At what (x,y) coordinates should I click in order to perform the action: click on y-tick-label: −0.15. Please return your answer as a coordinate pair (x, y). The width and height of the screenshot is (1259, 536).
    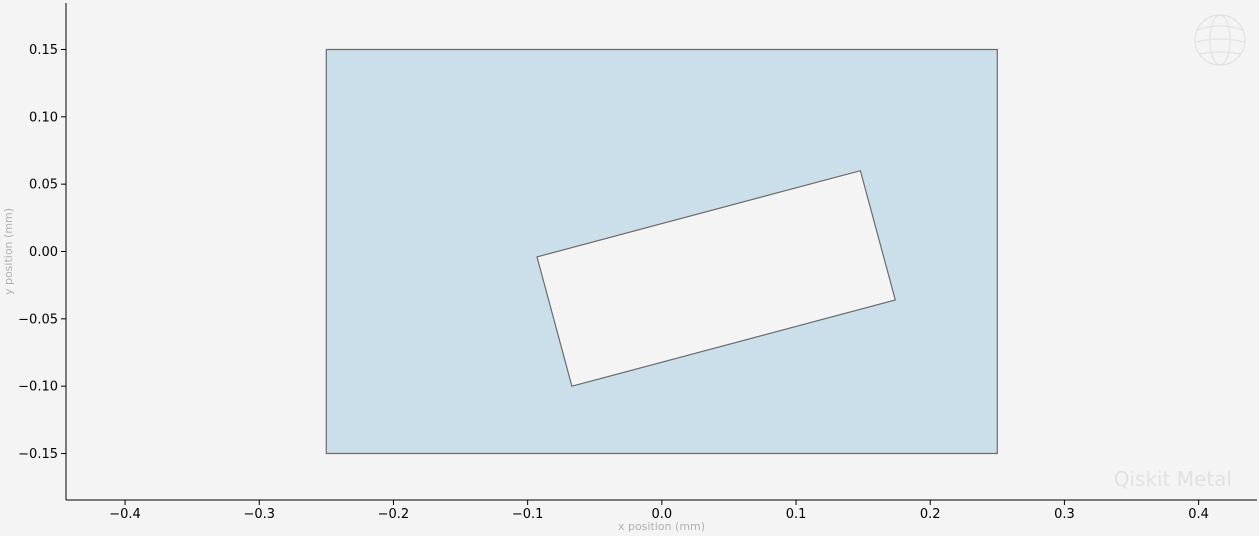
    Looking at the image, I should click on (38, 454).